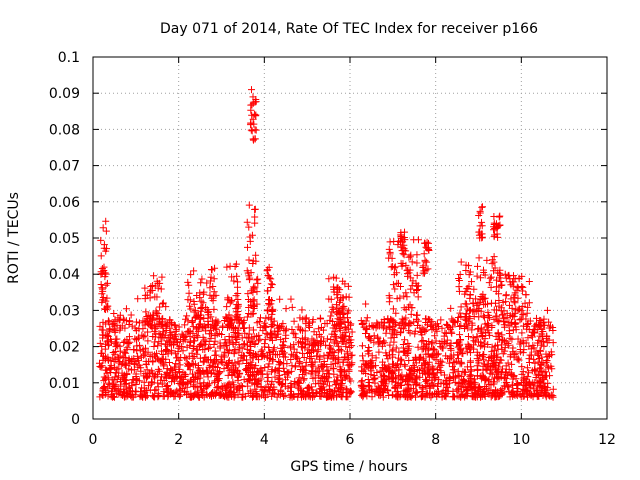 Image resolution: width=640 pixels, height=480 pixels. Describe the element at coordinates (64, 167) in the screenshot. I see `y-tick-label: 0.07` at that location.